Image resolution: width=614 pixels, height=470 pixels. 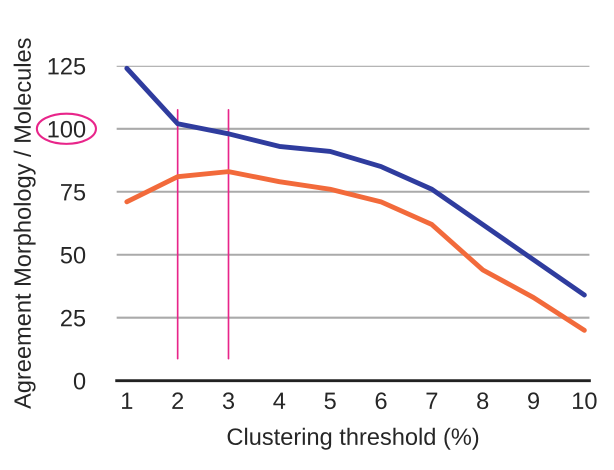 I want to click on y-tick-label: 75, so click(x=73, y=192).